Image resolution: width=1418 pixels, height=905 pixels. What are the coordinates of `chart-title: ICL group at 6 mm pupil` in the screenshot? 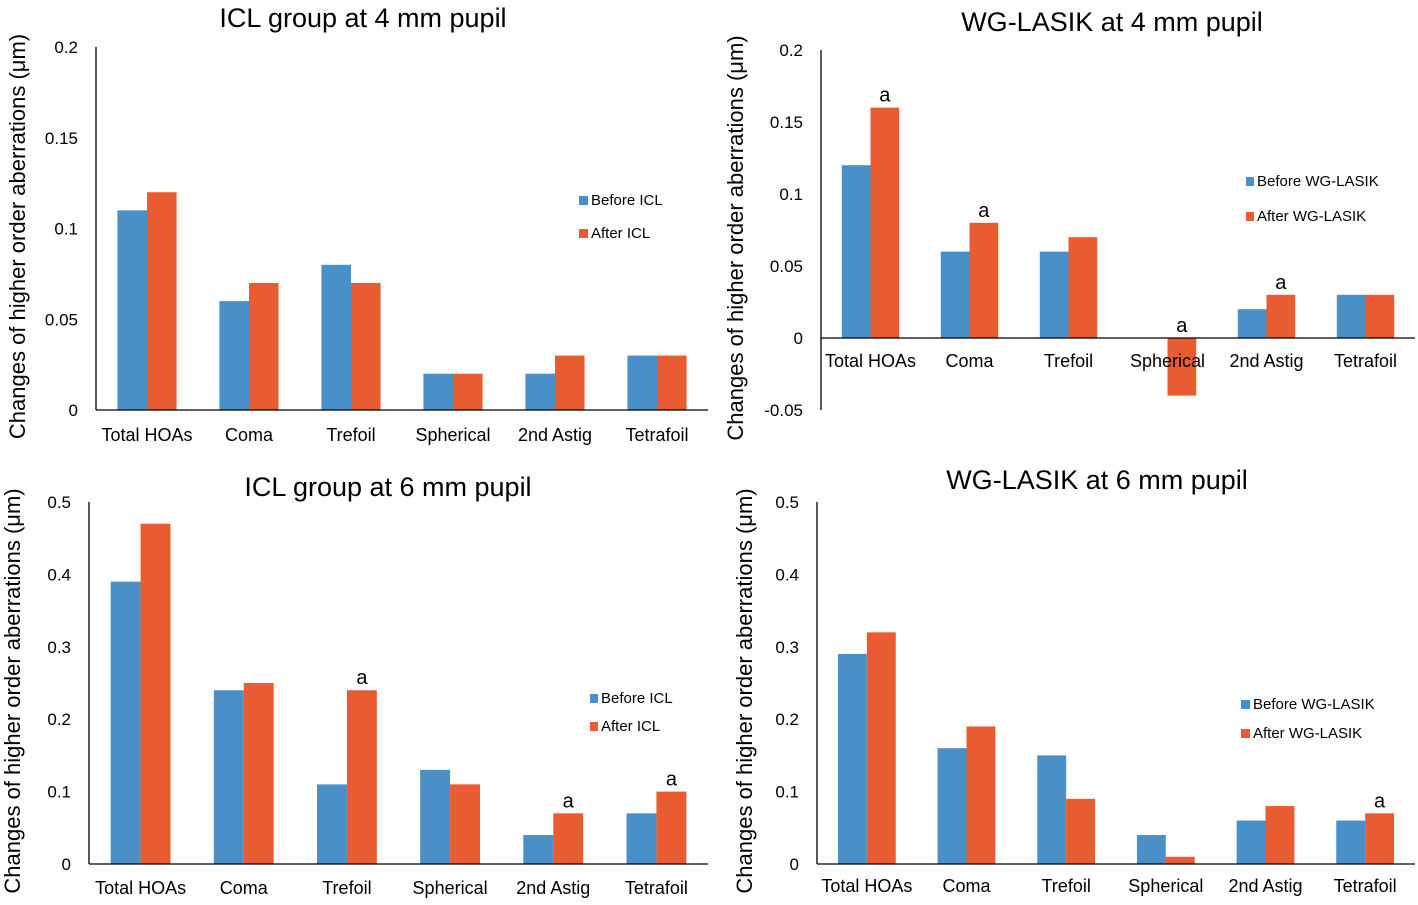 It's located at (387, 487).